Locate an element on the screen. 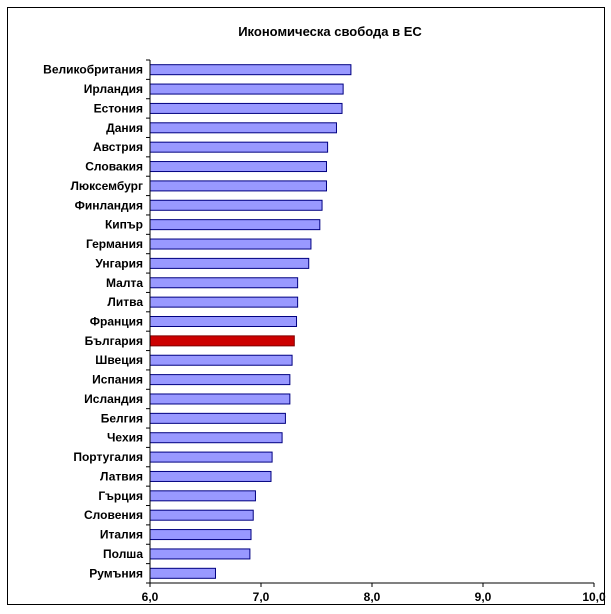 The width and height of the screenshot is (611, 614). category-label: Исландия is located at coordinates (113, 399).